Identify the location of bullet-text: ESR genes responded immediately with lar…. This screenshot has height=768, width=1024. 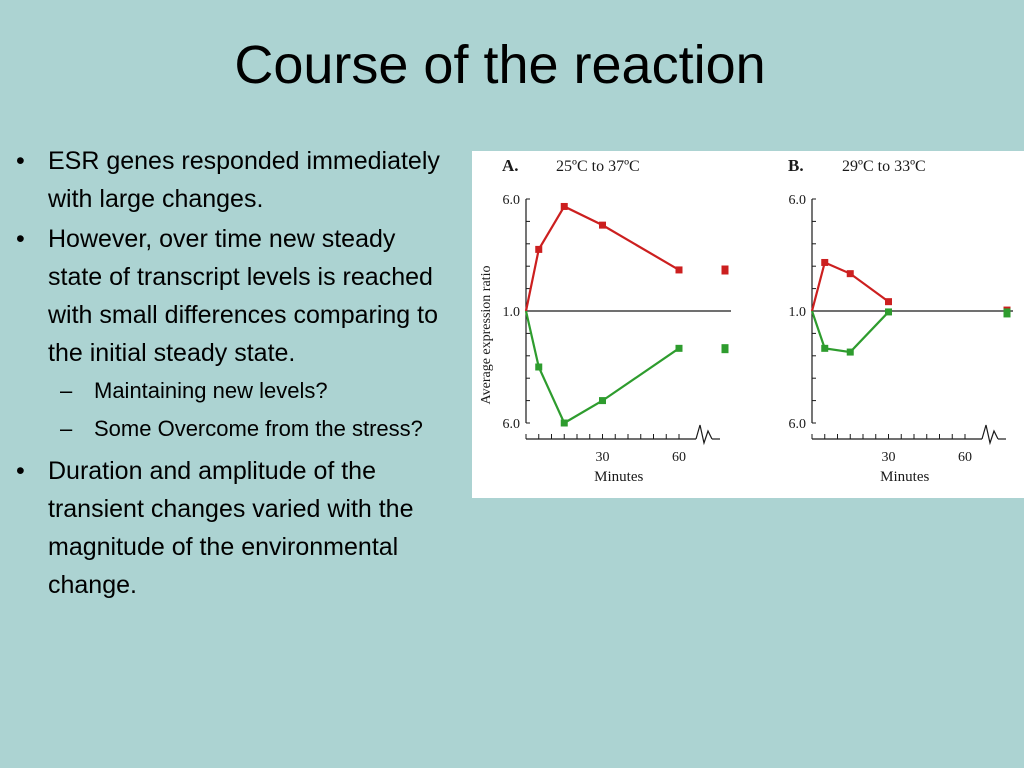
(244, 180).